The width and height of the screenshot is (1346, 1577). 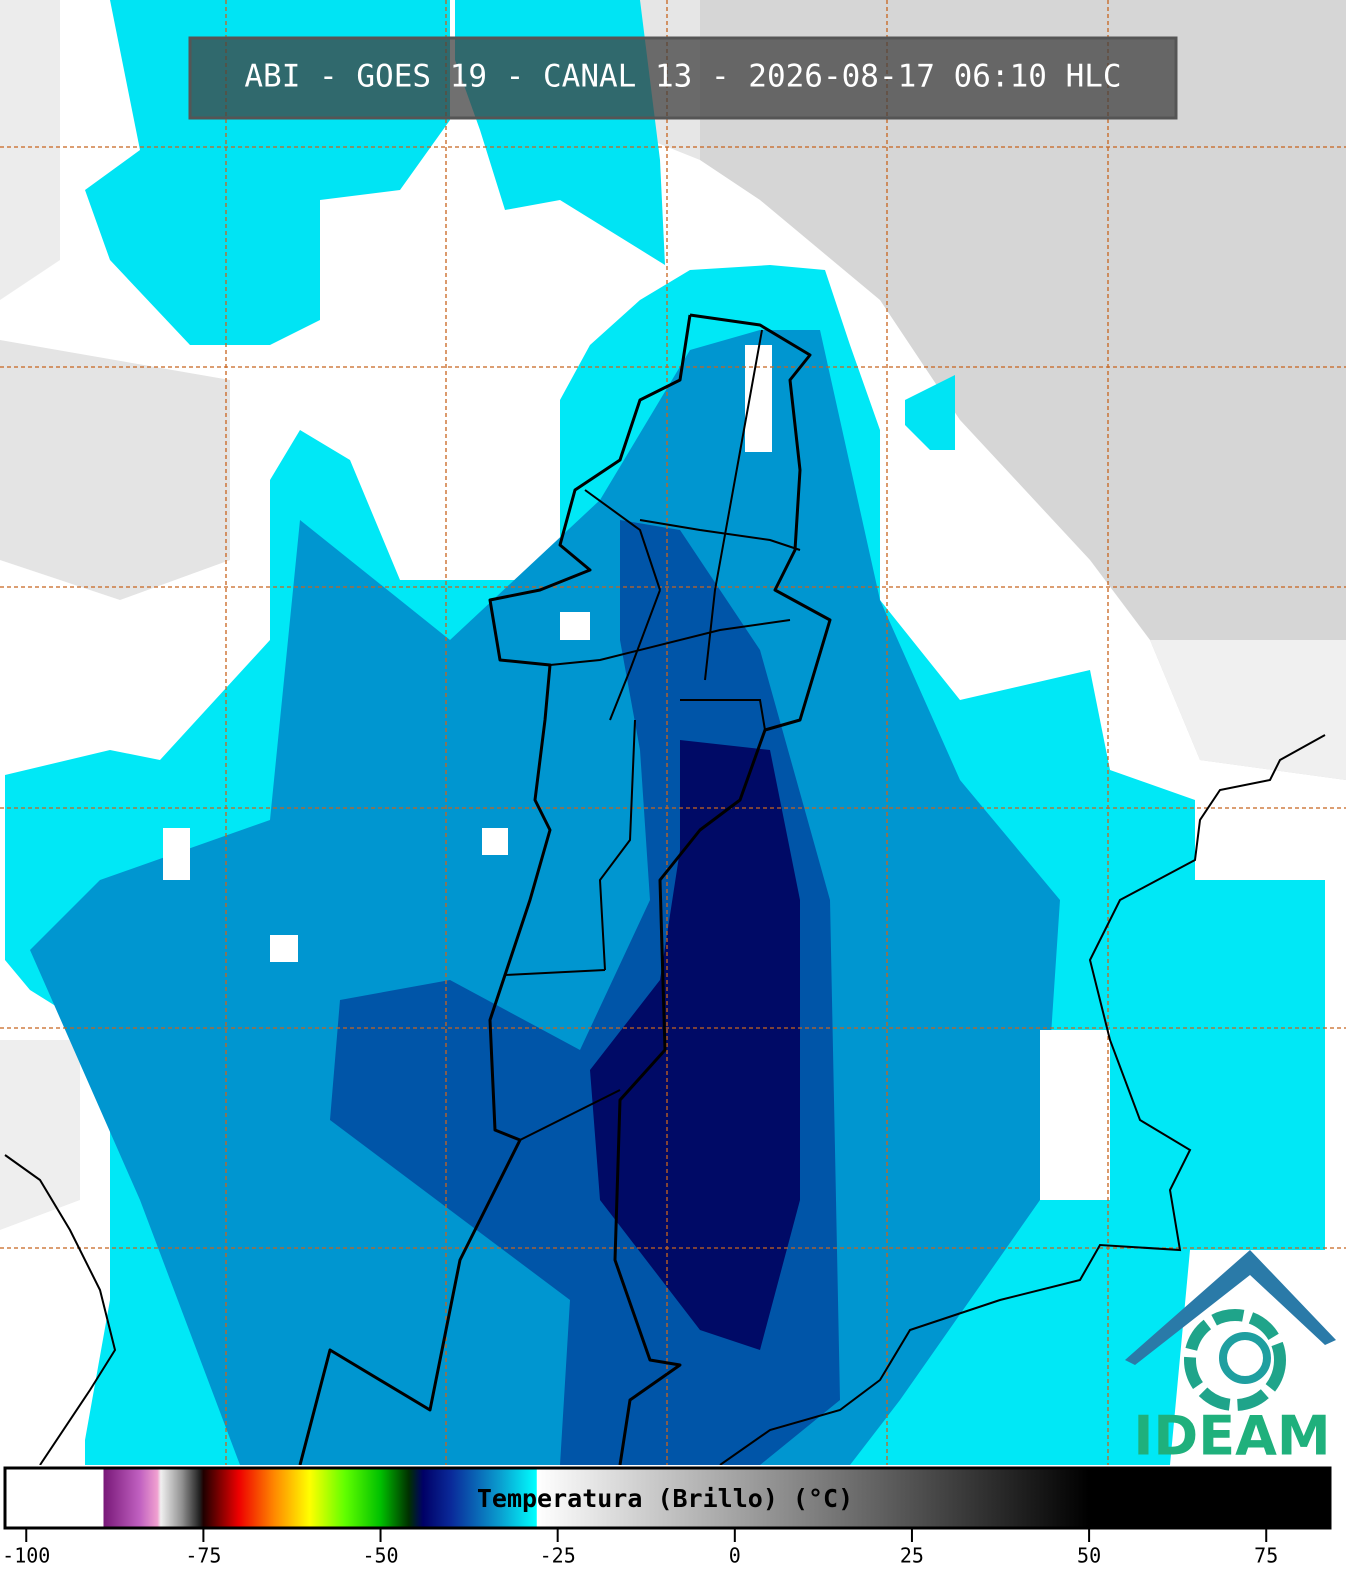 What do you see at coordinates (665, 1498) in the screenshot?
I see `colorbar-label: Temperatura (Brillo) (°C)` at bounding box center [665, 1498].